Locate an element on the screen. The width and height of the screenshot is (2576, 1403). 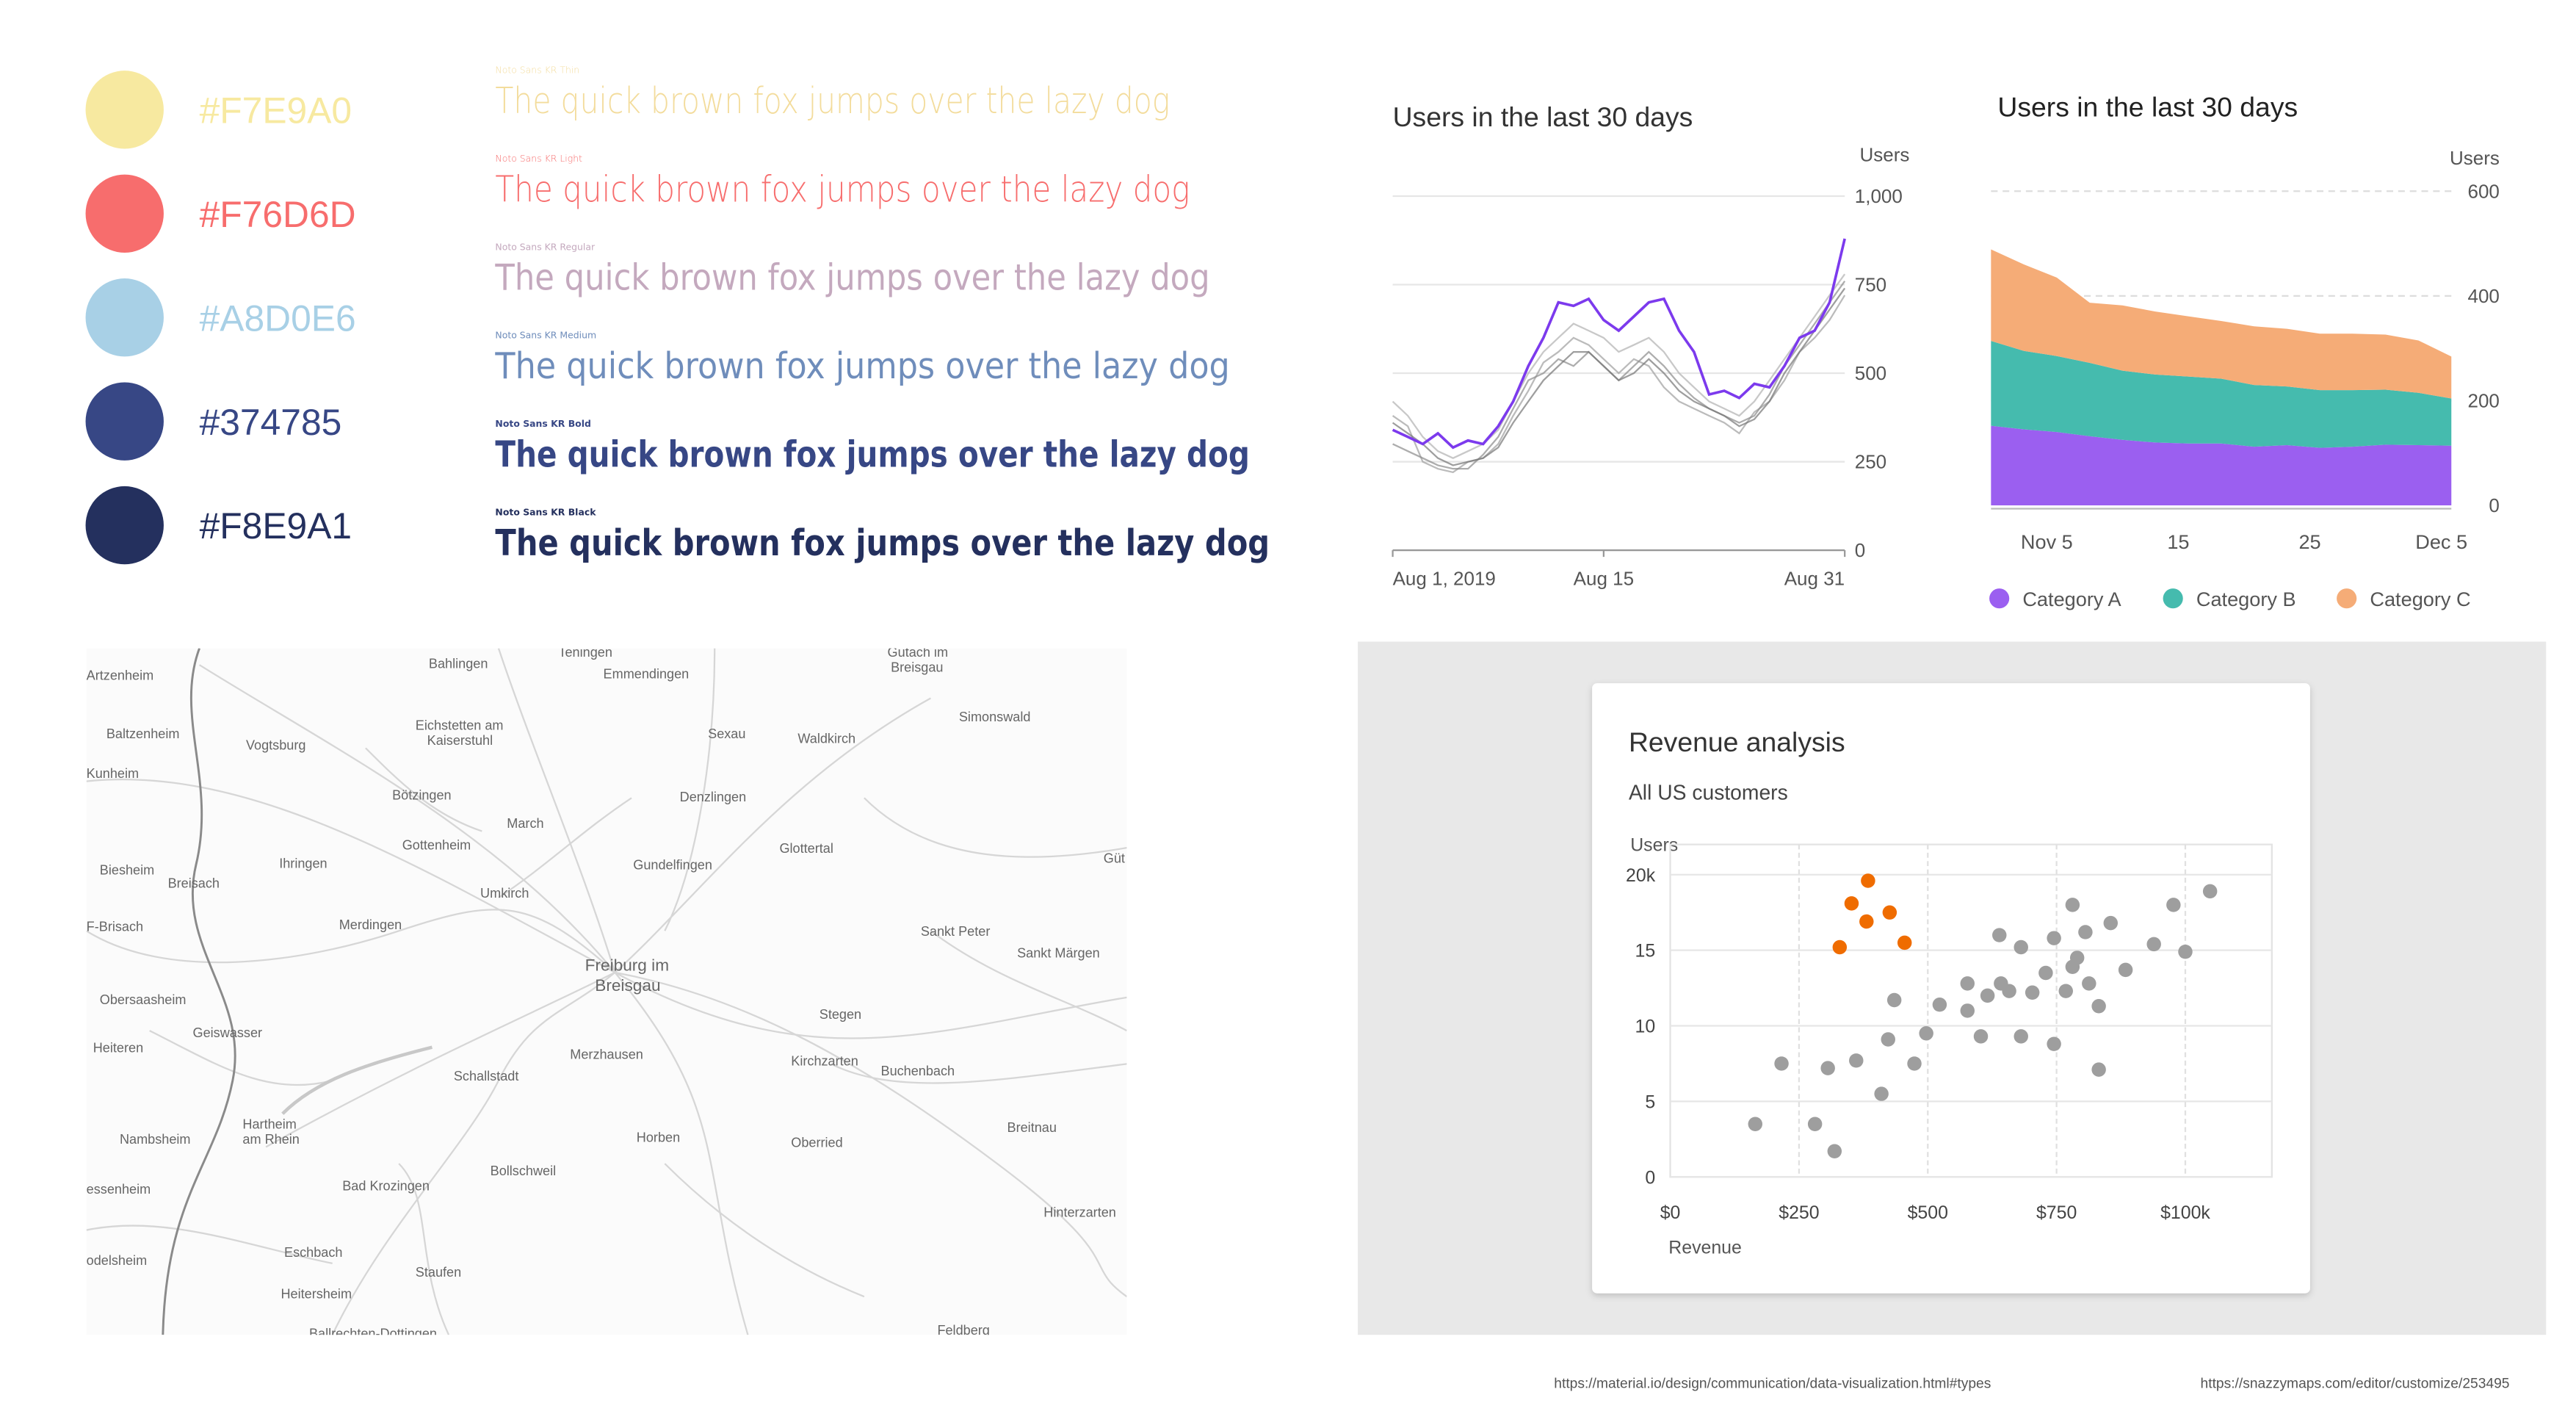
map-label: Emmendingen is located at coordinates (647, 673).